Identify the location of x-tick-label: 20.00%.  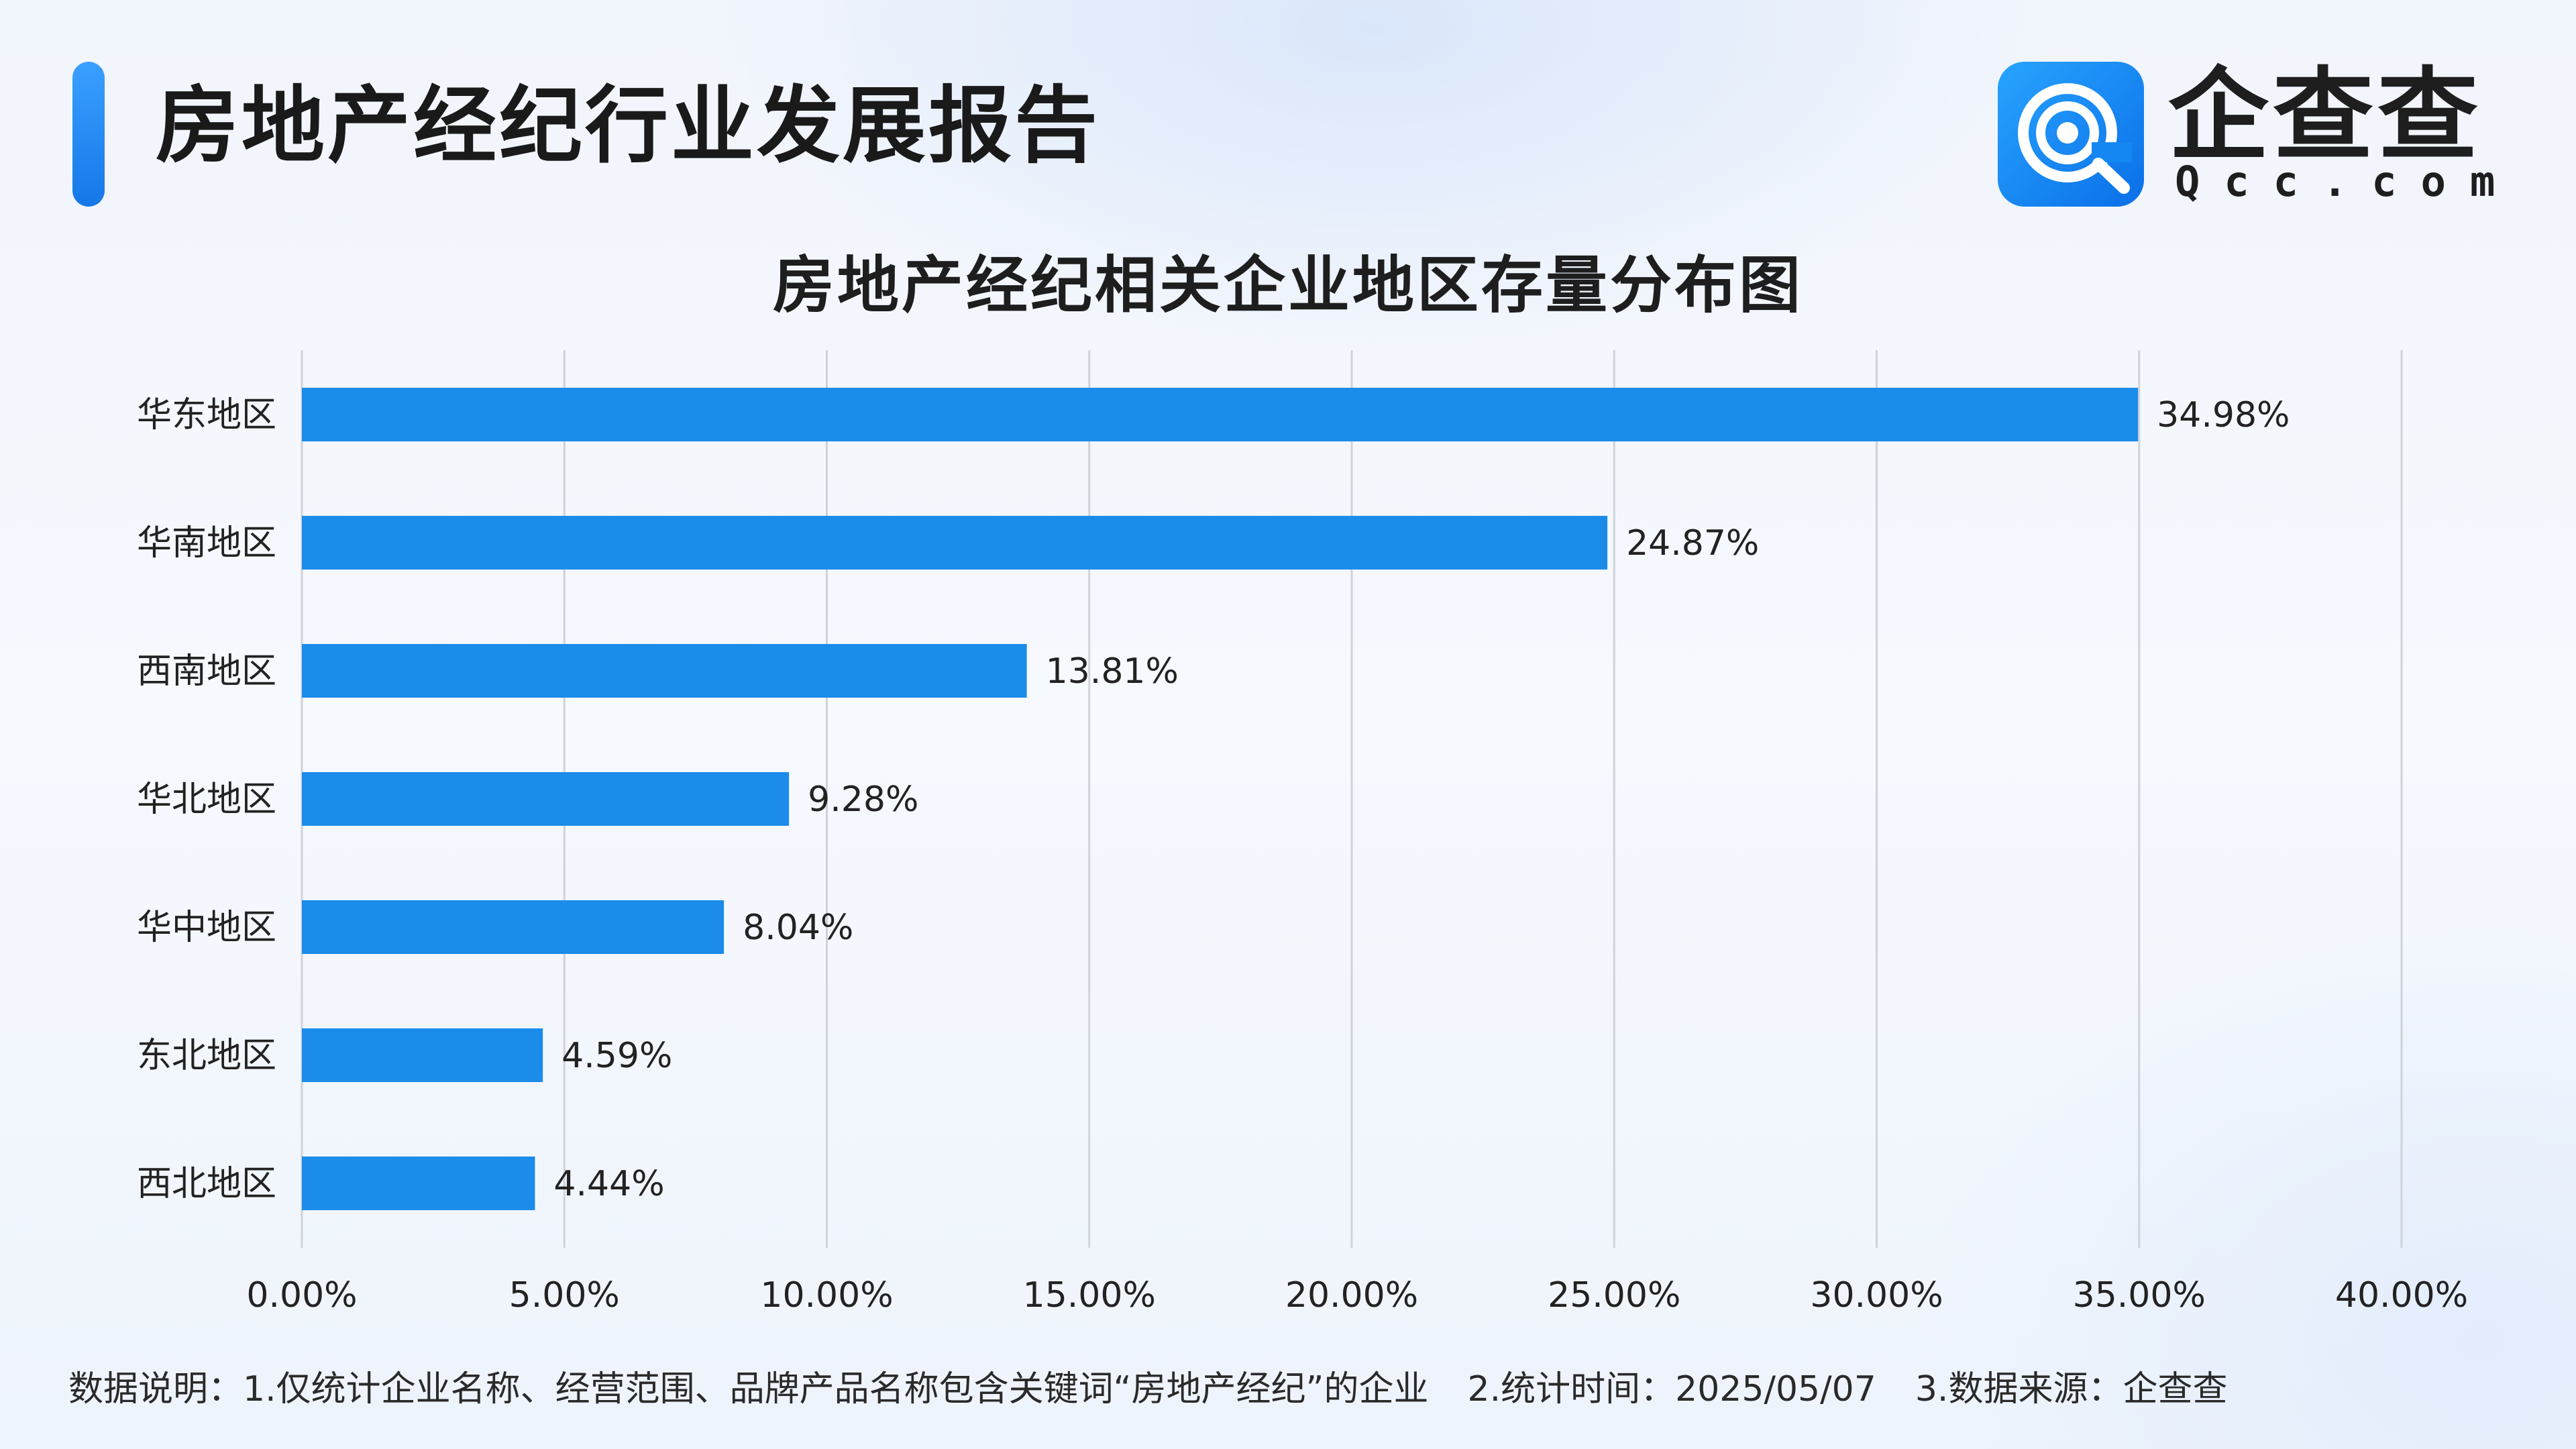
(1351, 1295).